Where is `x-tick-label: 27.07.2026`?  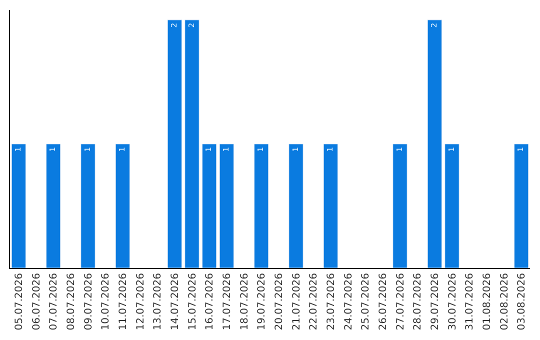
x-tick-label: 27.07.2026 is located at coordinates (400, 301).